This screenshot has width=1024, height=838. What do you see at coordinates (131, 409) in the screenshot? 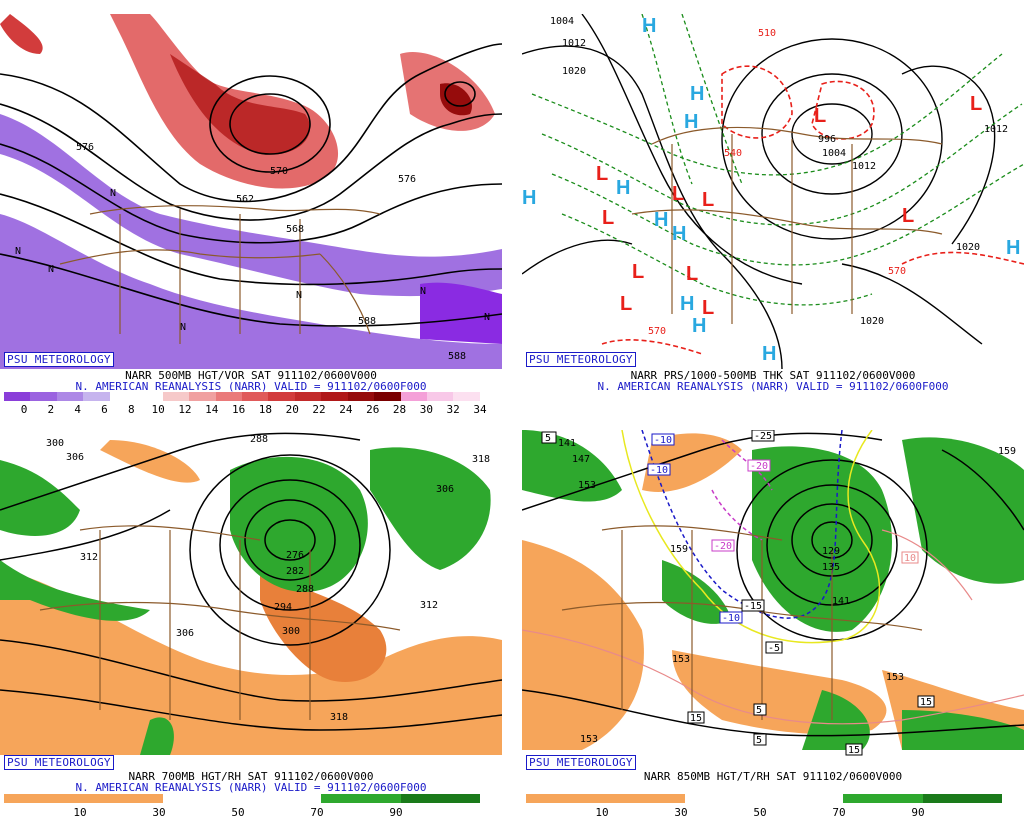
I see `colorbar-tick-label: 8` at bounding box center [131, 409].